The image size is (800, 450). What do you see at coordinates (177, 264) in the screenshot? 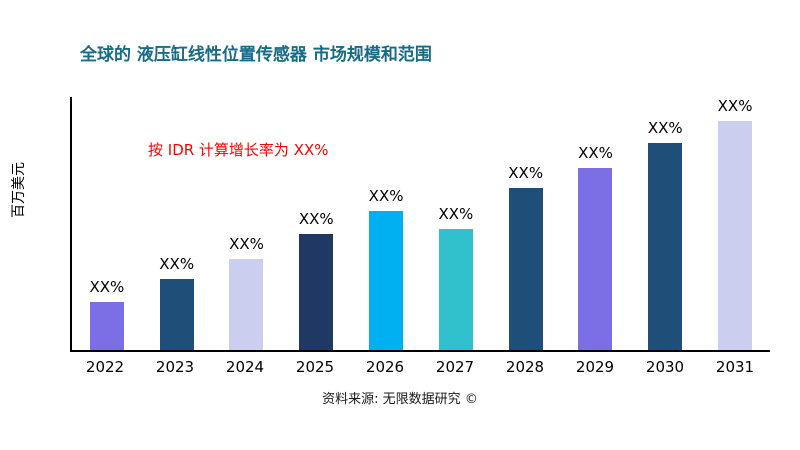
I see `bar-value-label-2023: XX%` at bounding box center [177, 264].